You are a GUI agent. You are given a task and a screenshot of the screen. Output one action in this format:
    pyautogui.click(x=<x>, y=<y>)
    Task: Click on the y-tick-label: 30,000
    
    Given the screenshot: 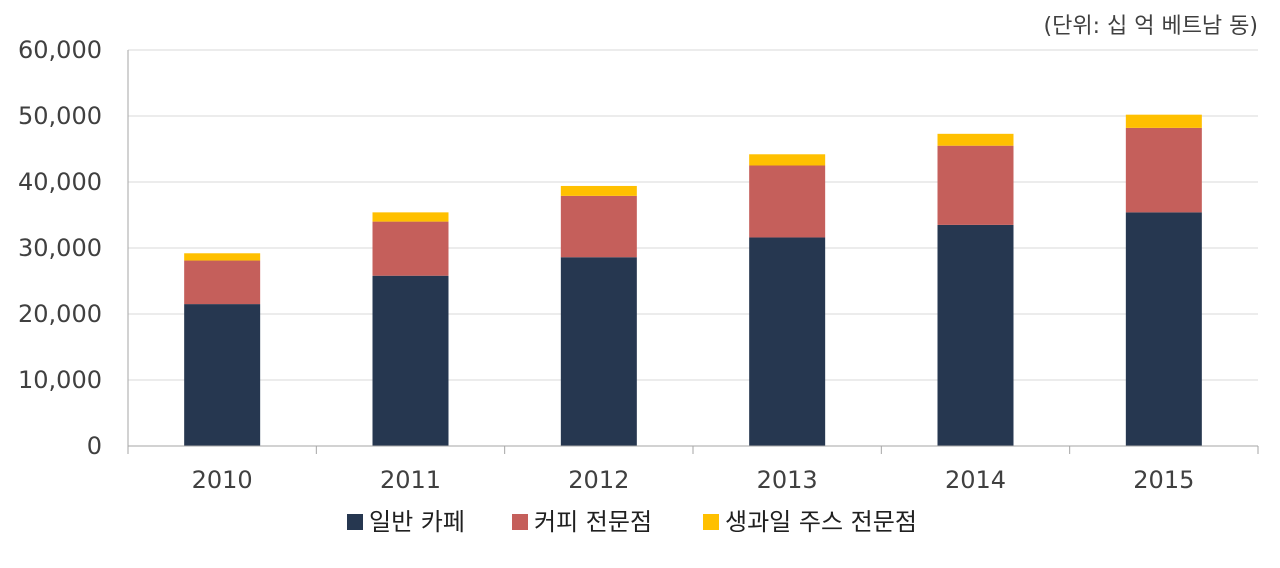 What is the action you would take?
    pyautogui.click(x=60, y=248)
    